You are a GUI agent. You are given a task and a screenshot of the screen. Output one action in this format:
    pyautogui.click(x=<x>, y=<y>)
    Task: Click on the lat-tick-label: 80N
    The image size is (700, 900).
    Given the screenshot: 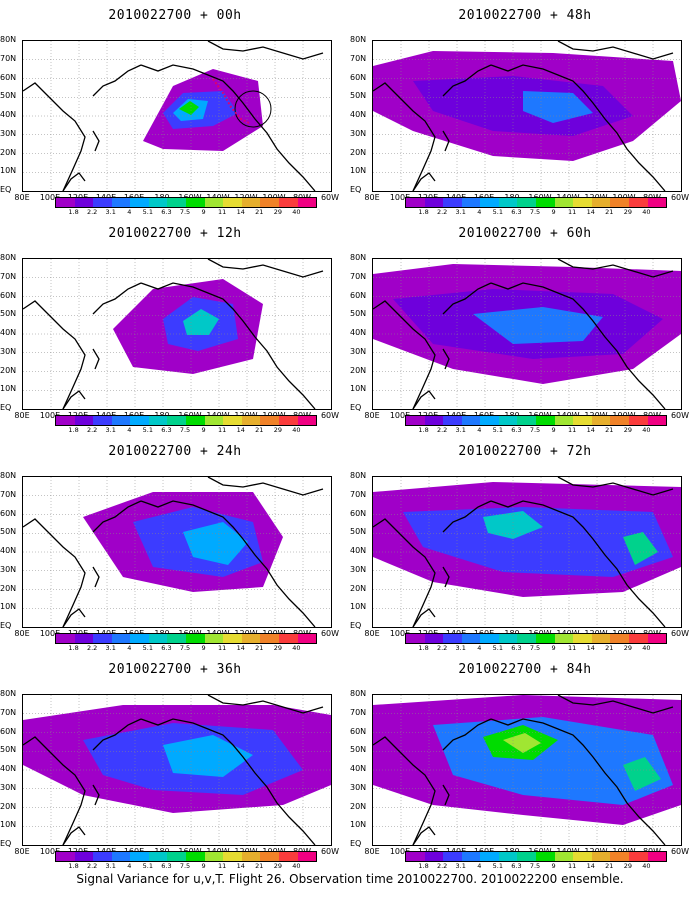 What is the action you would take?
    pyautogui.click(x=8, y=693)
    